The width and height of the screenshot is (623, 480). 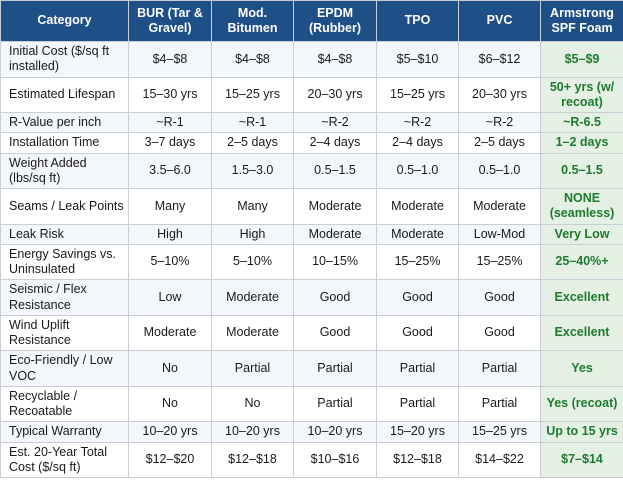 What do you see at coordinates (499, 234) in the screenshot?
I see `value-cell: Low-Mod` at bounding box center [499, 234].